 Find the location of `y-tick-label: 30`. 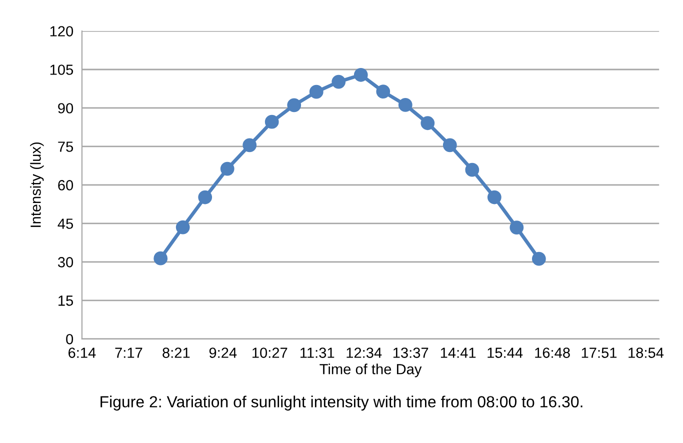

y-tick-label: 30 is located at coordinates (66, 262).